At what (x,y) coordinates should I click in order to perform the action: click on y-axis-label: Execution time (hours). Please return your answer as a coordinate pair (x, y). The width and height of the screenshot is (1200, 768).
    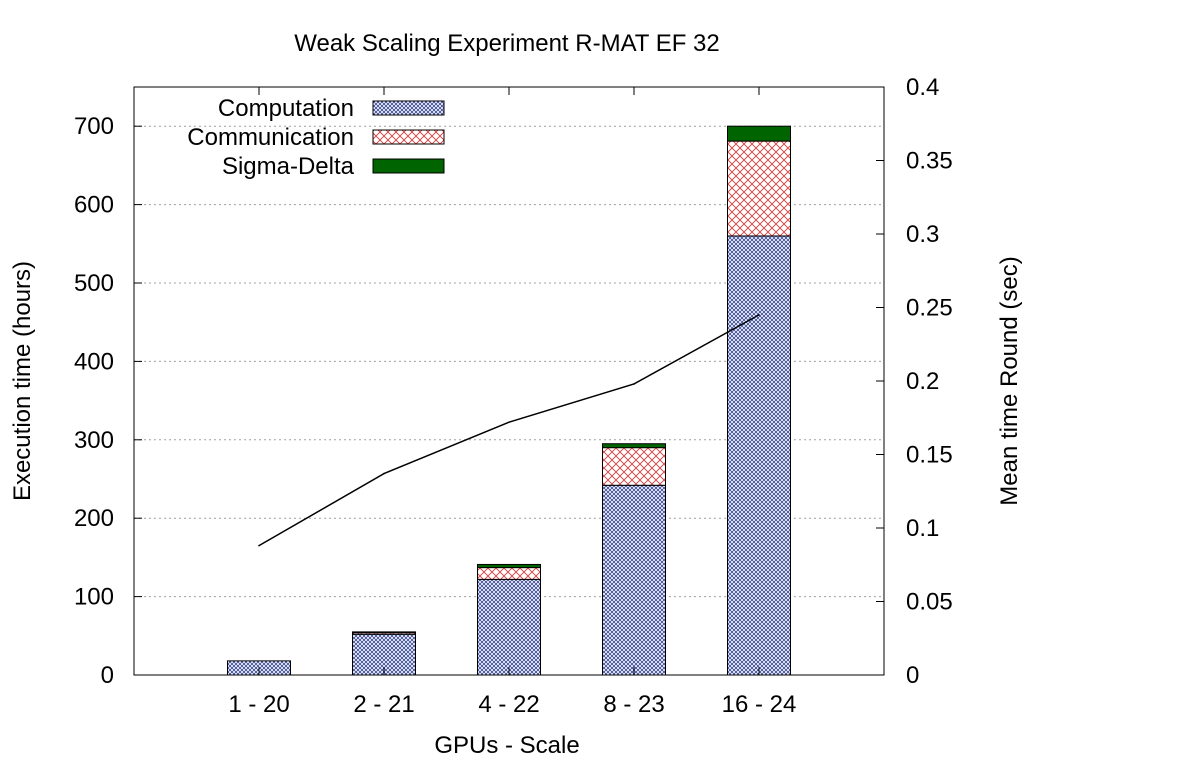
    Looking at the image, I should click on (22, 381).